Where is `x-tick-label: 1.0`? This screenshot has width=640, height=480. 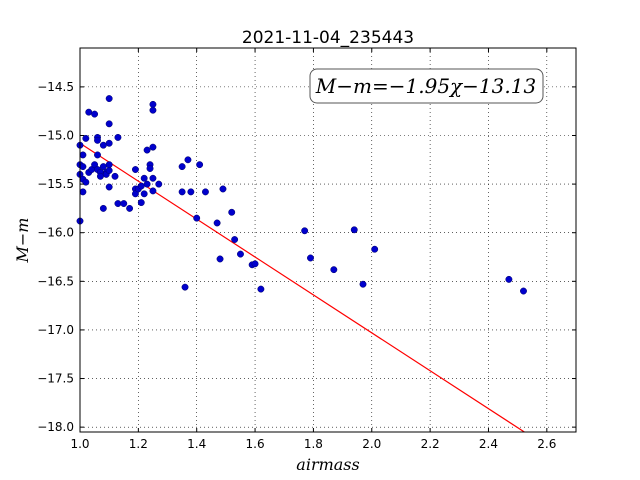 x-tick-label: 1.0 is located at coordinates (79, 444).